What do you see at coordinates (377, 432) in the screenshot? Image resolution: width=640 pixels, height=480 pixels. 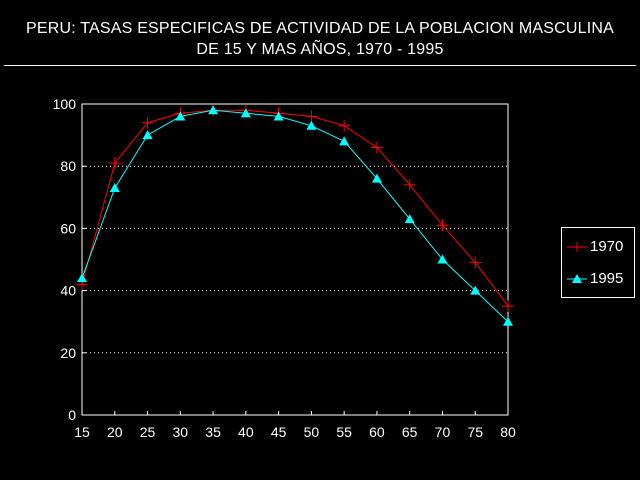 I see `x-tick-label: 60` at bounding box center [377, 432].